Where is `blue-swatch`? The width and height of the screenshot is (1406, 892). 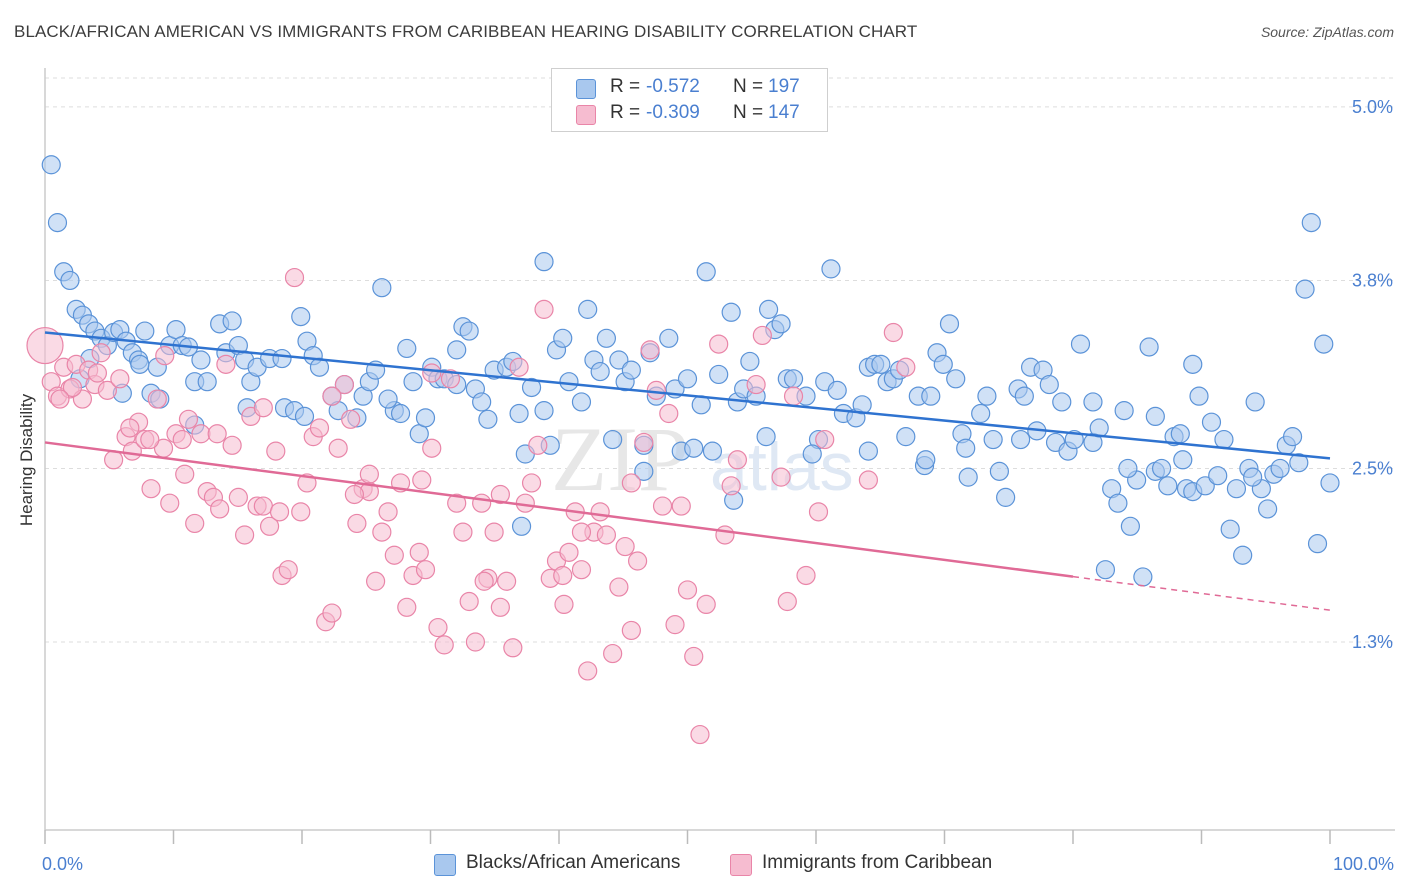
blue-swatch is located at coordinates (445, 865).